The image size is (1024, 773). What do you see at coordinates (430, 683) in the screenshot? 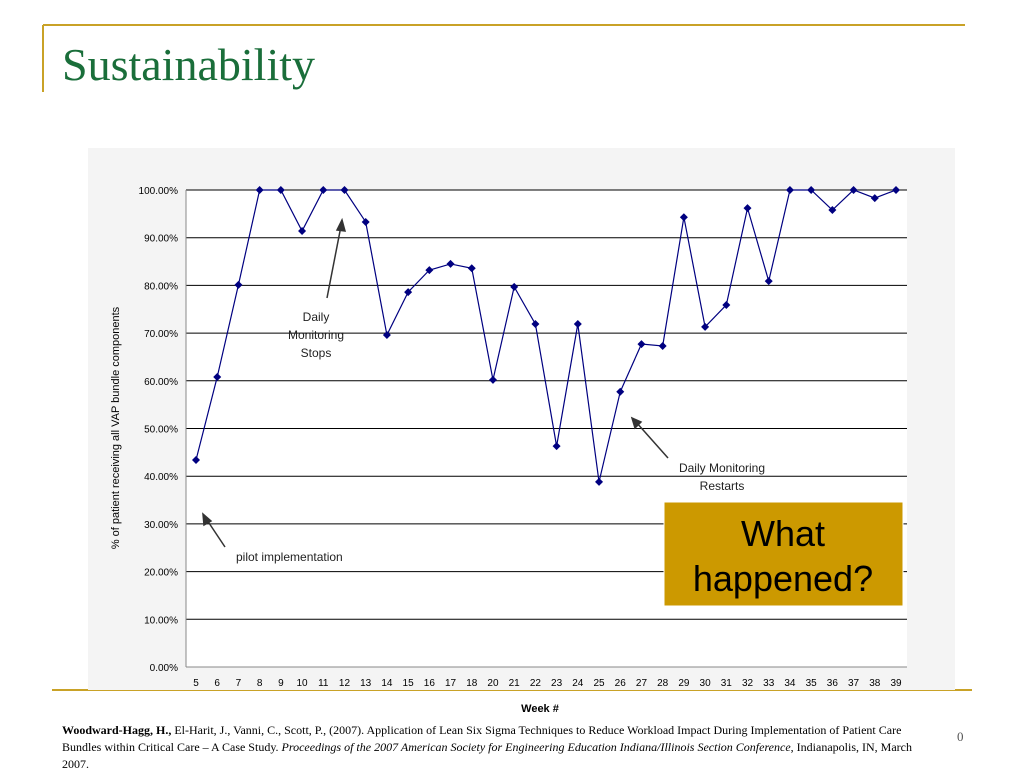
I see `x-tick-label: 16` at bounding box center [430, 683].